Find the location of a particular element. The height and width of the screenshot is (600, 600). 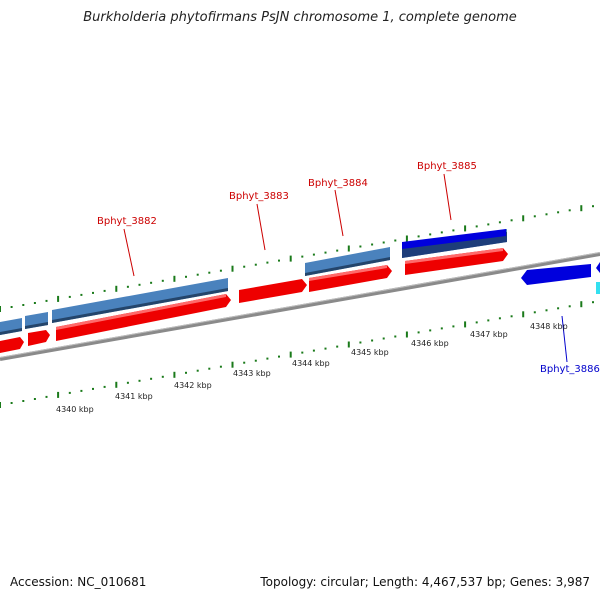

accession-text: Accession: NC_010681 is located at coordinates (78, 582).